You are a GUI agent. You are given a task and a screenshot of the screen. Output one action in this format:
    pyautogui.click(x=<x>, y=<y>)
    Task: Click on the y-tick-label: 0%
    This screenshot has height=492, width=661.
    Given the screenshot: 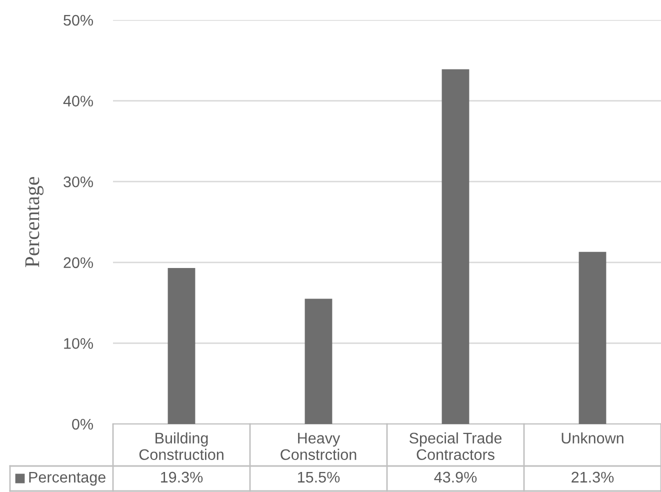 What is the action you would take?
    pyautogui.click(x=83, y=424)
    